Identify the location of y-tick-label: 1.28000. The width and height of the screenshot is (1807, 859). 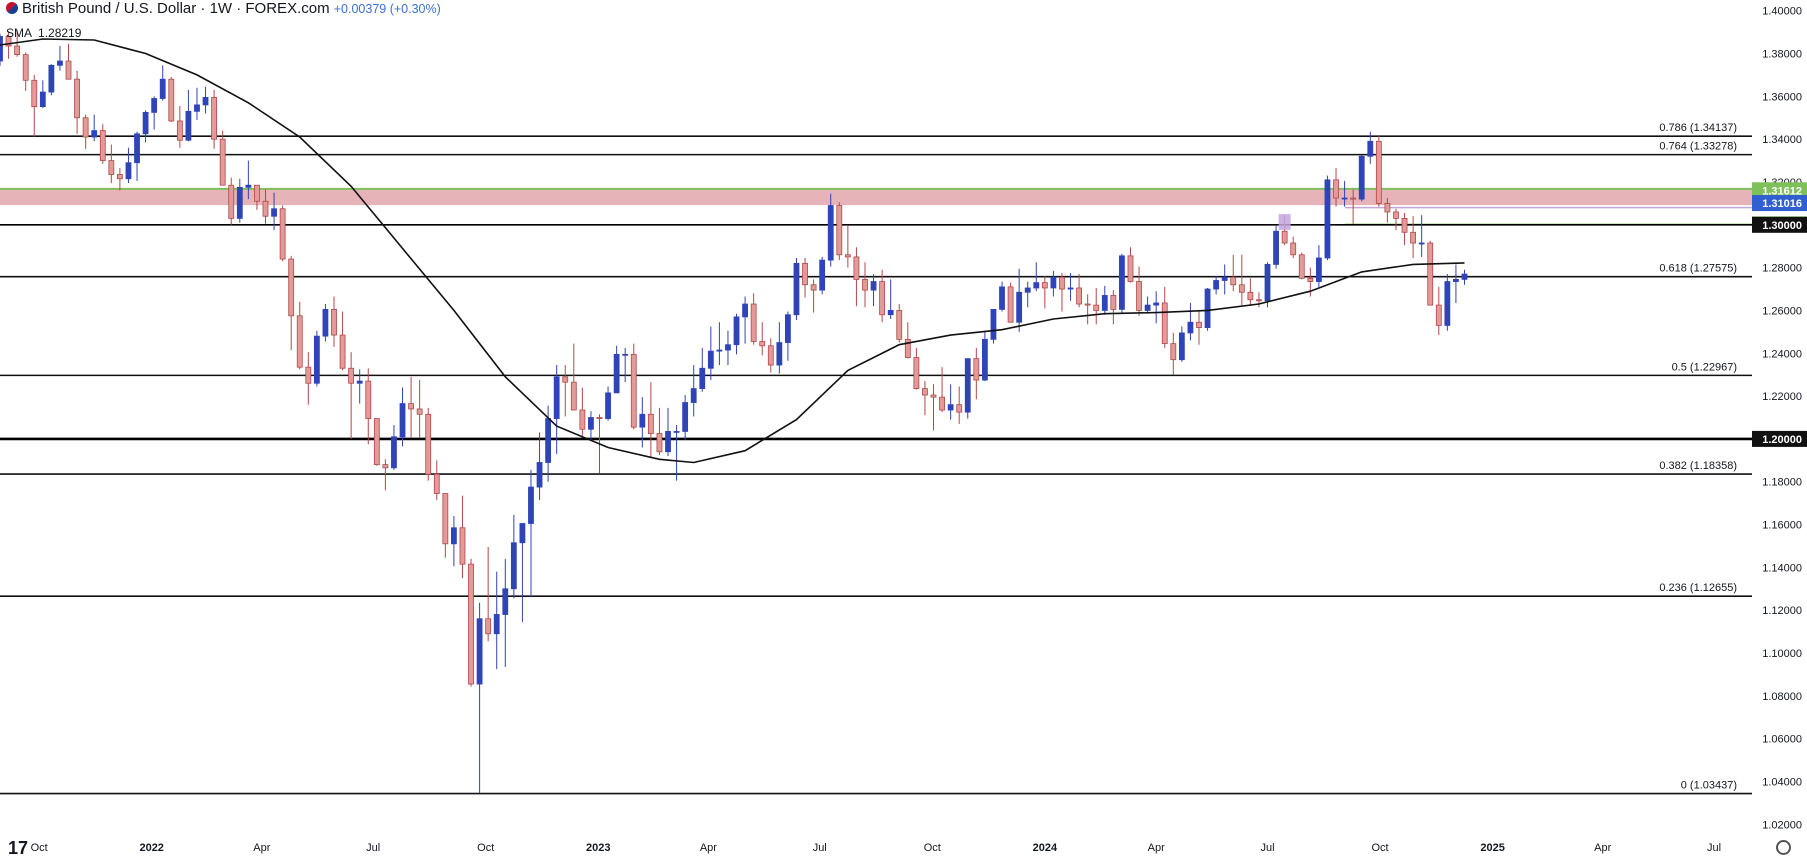
(1782, 269).